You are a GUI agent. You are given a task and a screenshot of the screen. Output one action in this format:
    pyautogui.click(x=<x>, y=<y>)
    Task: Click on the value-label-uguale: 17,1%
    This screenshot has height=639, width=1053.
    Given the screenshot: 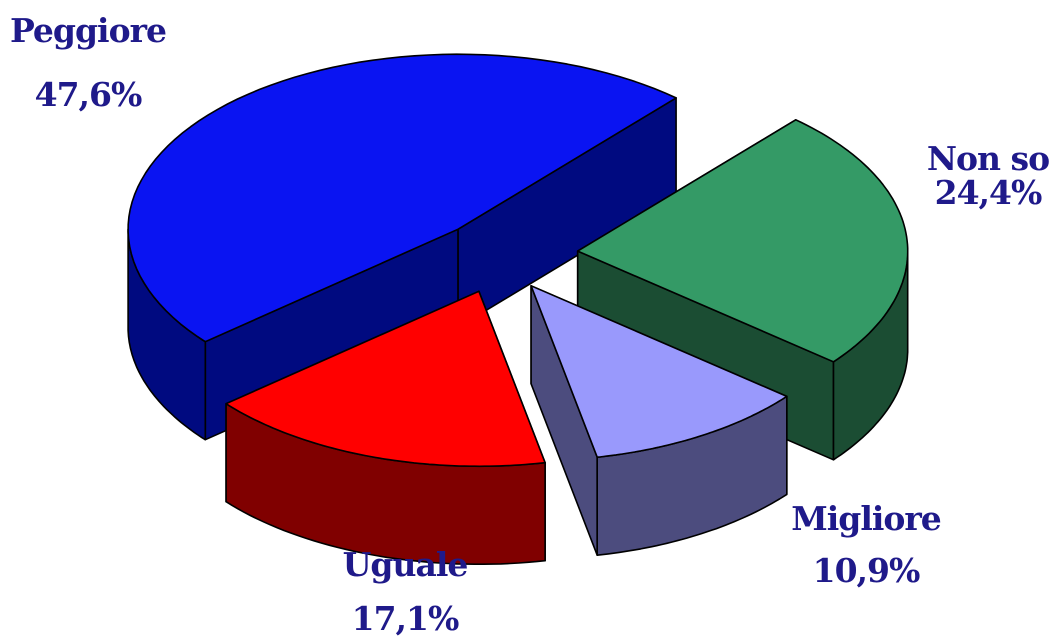 What is the action you would take?
    pyautogui.click(x=405, y=618)
    